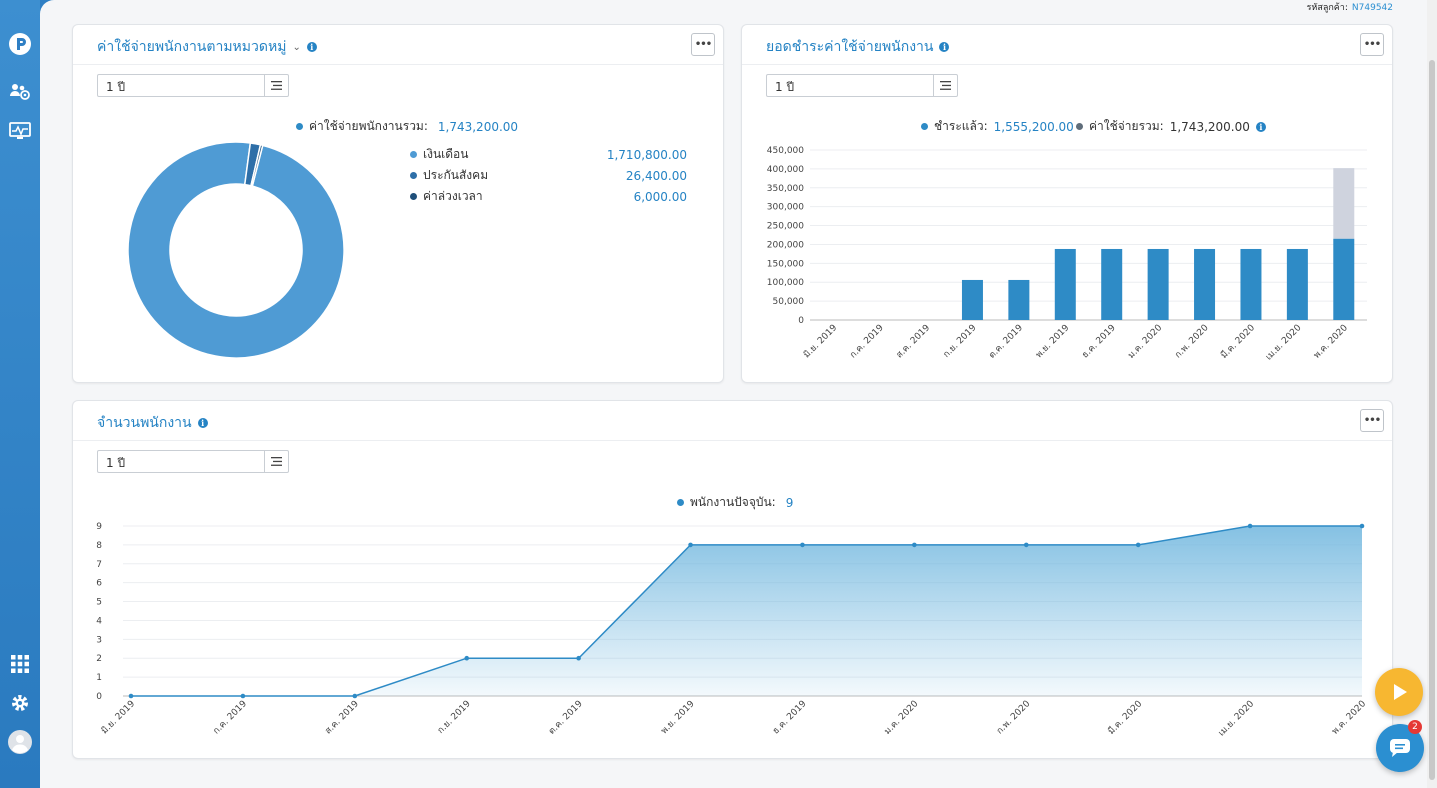 This screenshot has height=788, width=1437. I want to click on legend-item: ค่าล่วงเวลา 6,000.00, so click(548, 196).